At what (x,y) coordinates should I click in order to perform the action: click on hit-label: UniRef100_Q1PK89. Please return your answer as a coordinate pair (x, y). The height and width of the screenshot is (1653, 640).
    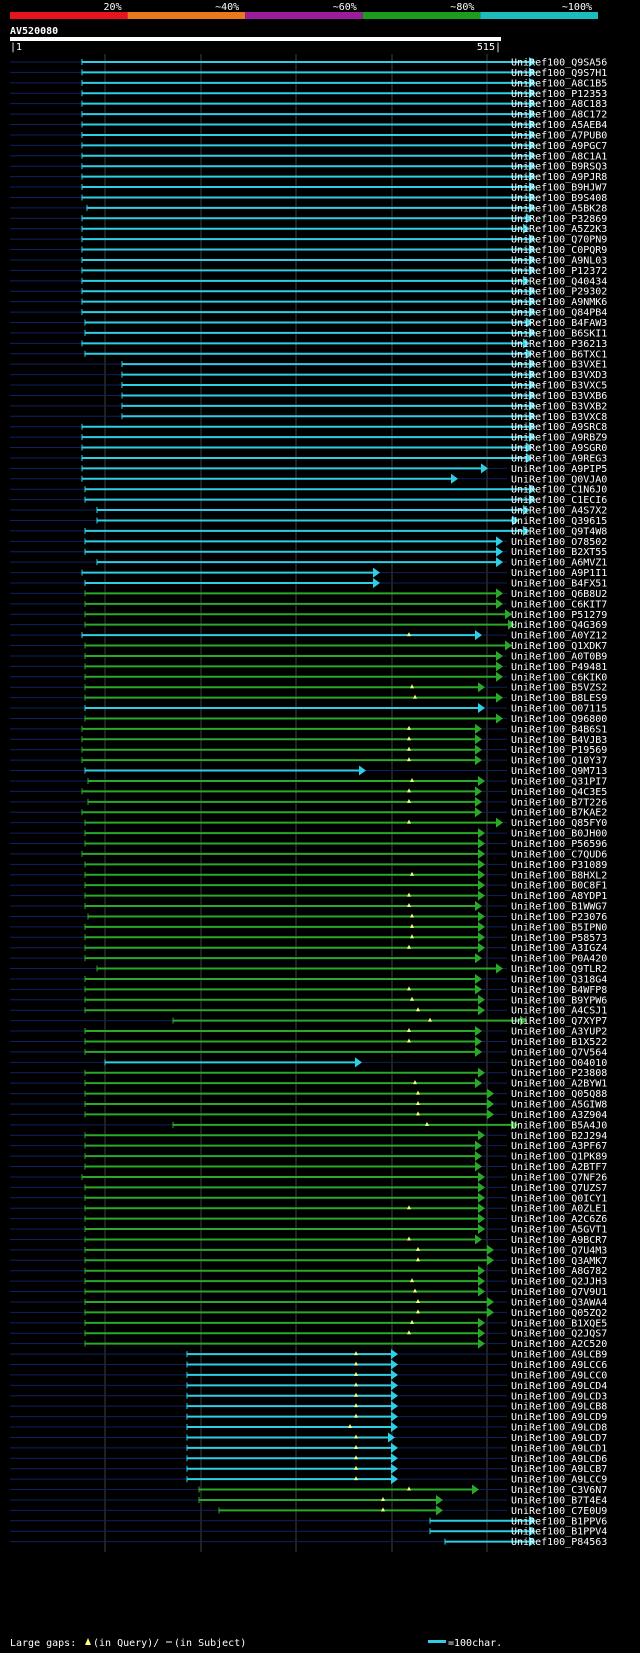
    Looking at the image, I should click on (559, 1157).